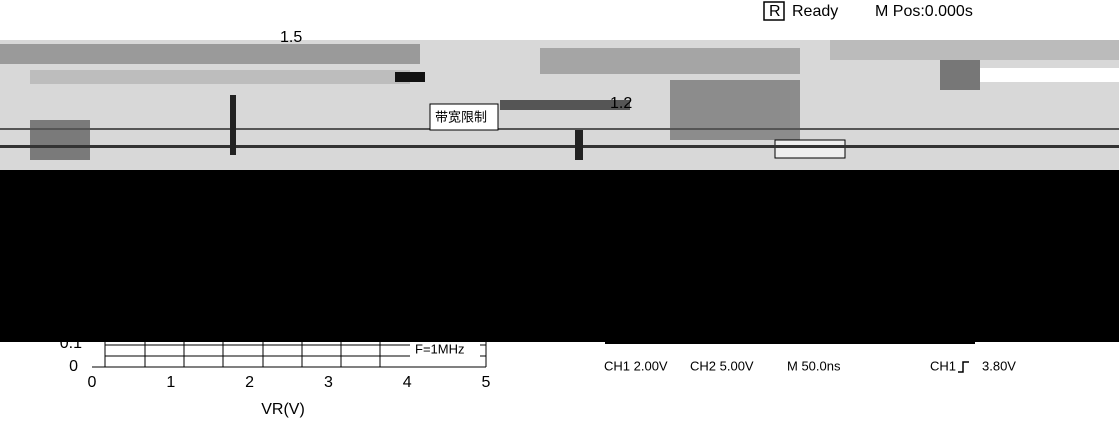 Image resolution: width=1119 pixels, height=421 pixels. What do you see at coordinates (283, 409) in the screenshot?
I see `x-axis-label: VR(V)` at bounding box center [283, 409].